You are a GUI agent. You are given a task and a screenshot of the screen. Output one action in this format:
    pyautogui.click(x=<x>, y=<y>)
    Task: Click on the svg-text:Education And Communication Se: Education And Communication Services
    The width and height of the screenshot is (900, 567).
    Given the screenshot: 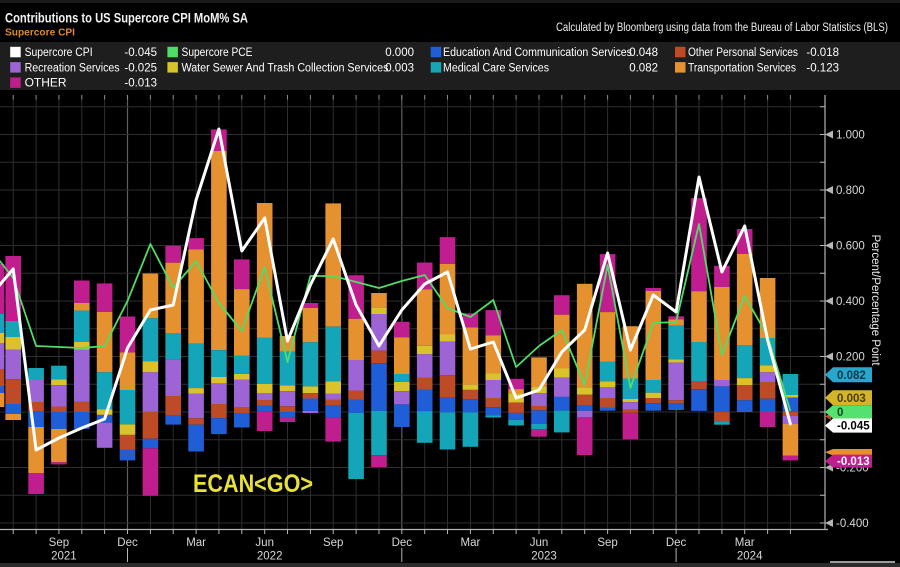 What is the action you would take?
    pyautogui.click(x=537, y=53)
    